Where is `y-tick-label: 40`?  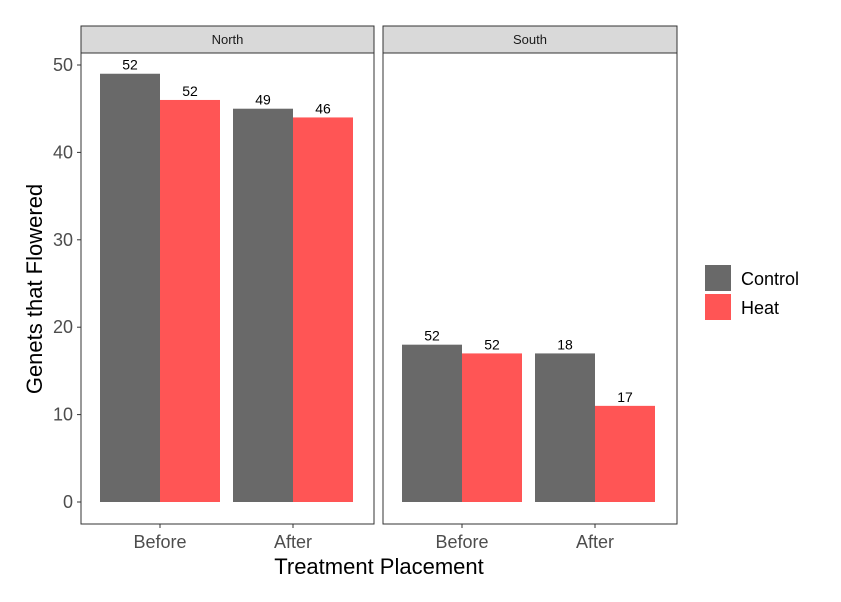
y-tick-label: 40 is located at coordinates (63, 152).